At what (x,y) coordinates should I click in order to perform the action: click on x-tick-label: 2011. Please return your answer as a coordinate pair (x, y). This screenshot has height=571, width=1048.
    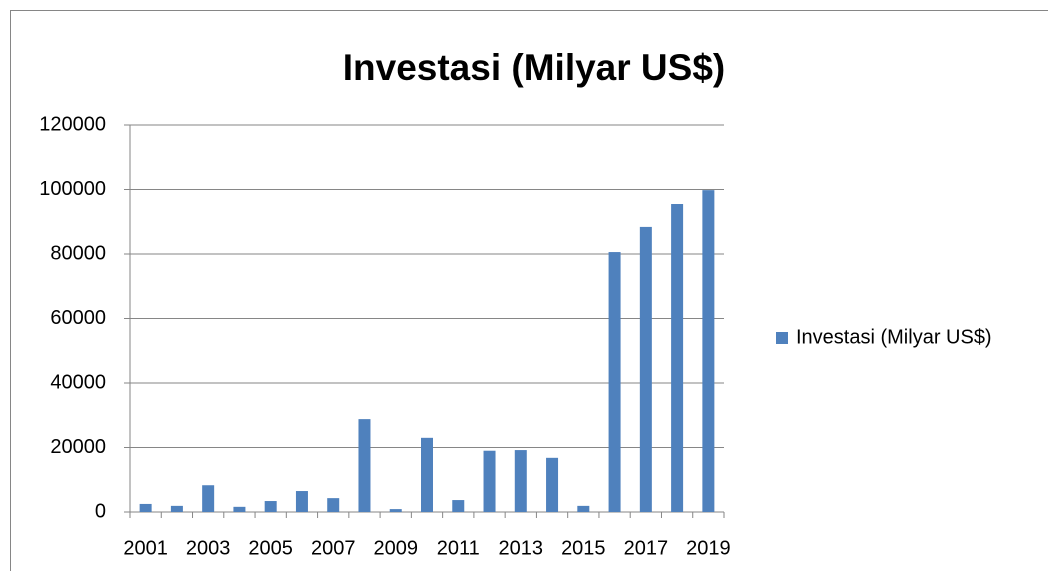
    Looking at the image, I should click on (458, 548).